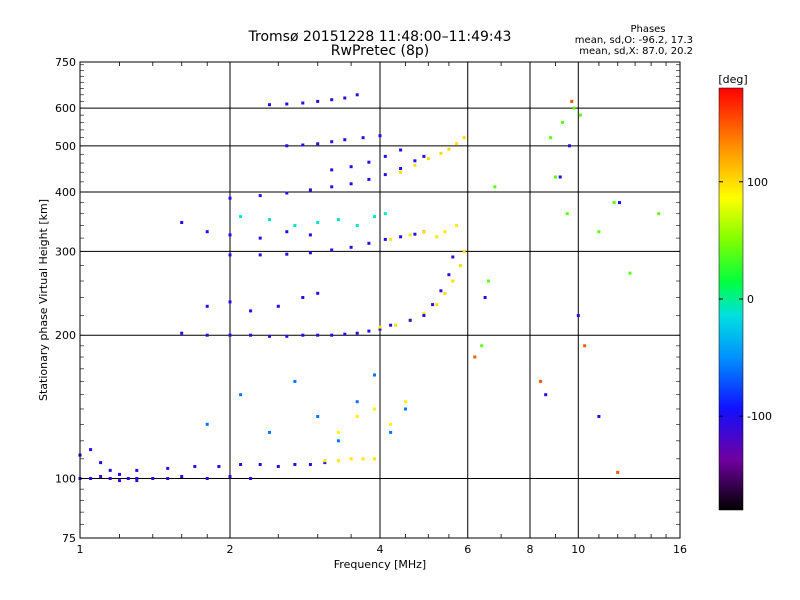  What do you see at coordinates (230, 549) in the screenshot?
I see `x-tick-label: 2` at bounding box center [230, 549].